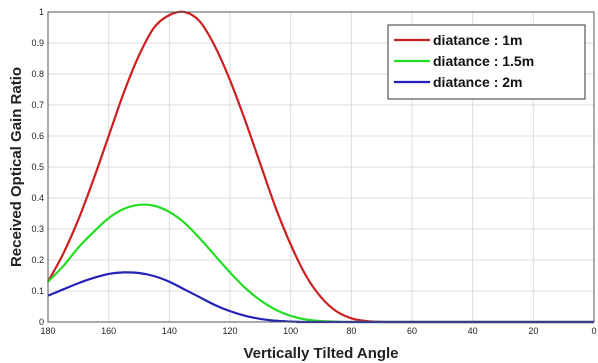 This screenshot has height=363, width=598. Describe the element at coordinates (37, 260) in the screenshot. I see `y-tick-label: 0.2` at that location.